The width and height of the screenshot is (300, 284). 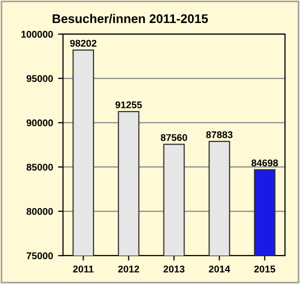 What do you see at coordinates (265, 269) in the screenshot?
I see `x-tick-label: 2015` at bounding box center [265, 269].